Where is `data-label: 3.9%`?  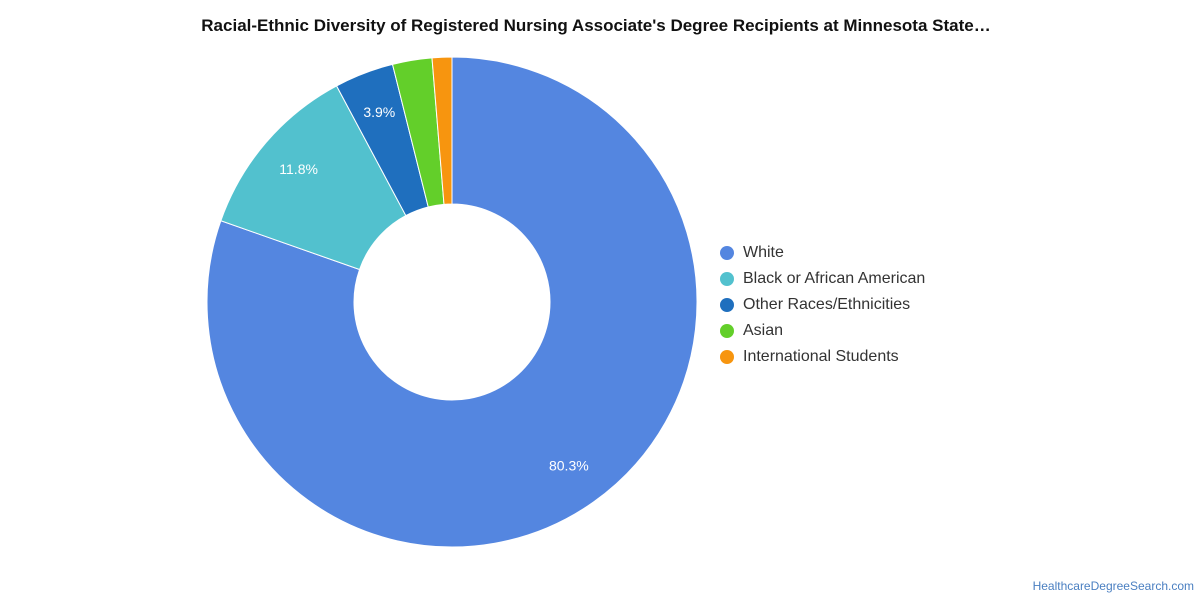 data-label: 3.9% is located at coordinates (379, 112).